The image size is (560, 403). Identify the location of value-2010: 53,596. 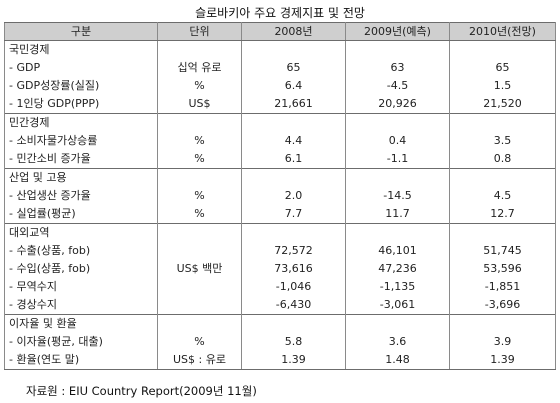
(502, 269).